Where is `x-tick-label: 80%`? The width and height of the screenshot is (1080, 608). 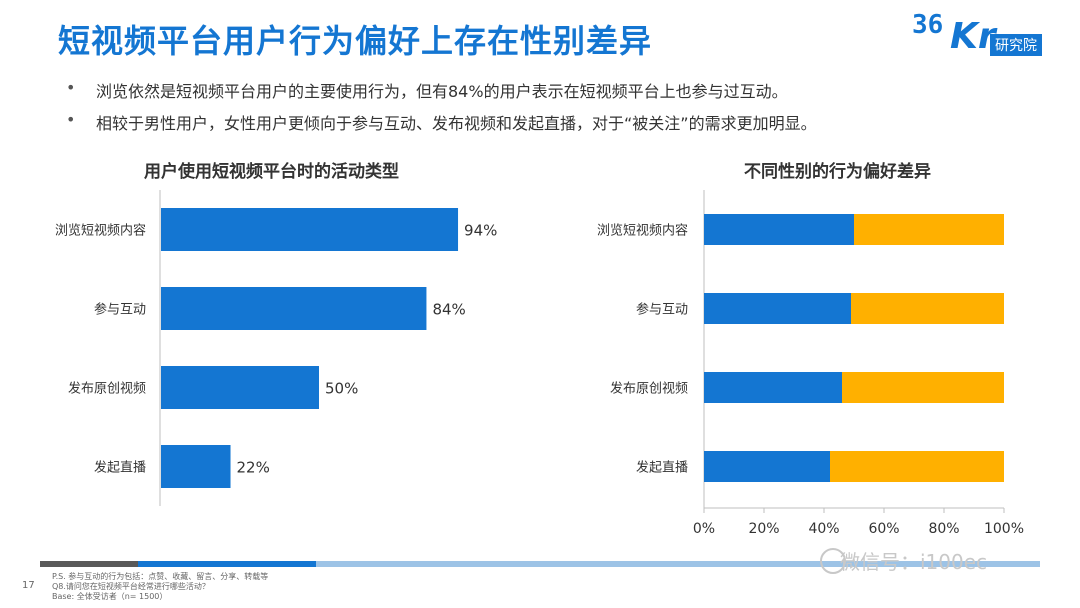 x-tick-label: 80% is located at coordinates (943, 529).